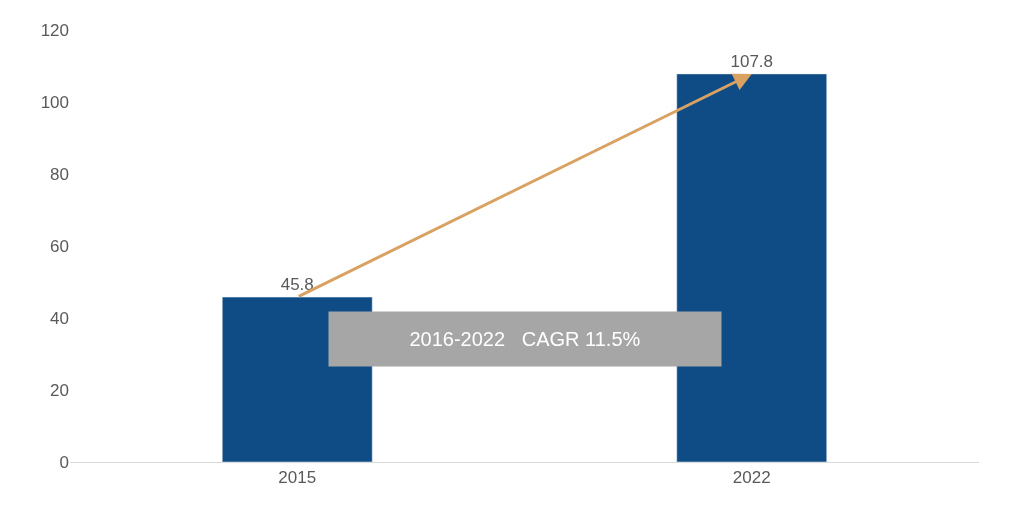  What do you see at coordinates (54, 30) in the screenshot?
I see `y-tick-label: 120` at bounding box center [54, 30].